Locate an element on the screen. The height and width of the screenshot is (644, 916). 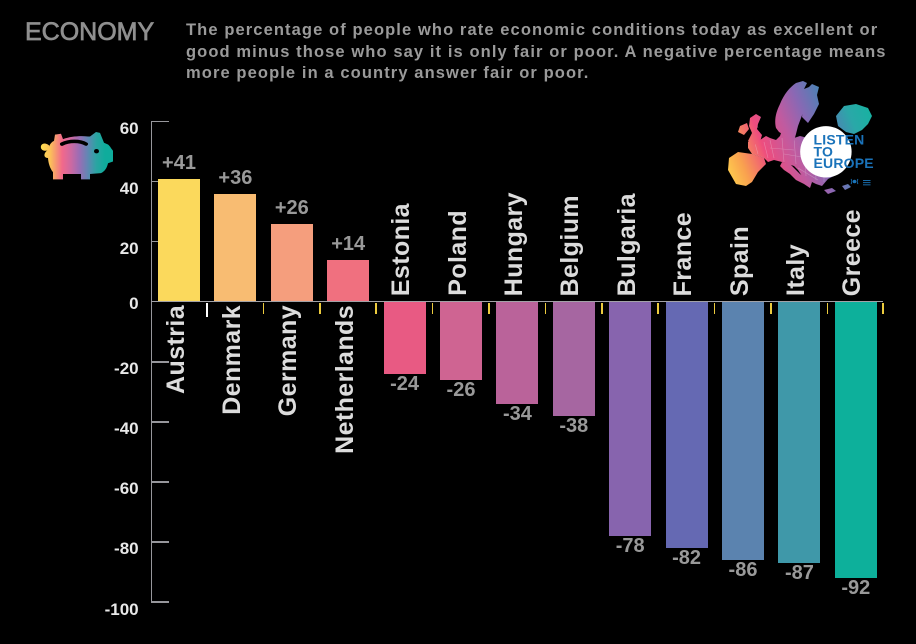
svg-text: LISTEN is located at coordinates (839, 140).